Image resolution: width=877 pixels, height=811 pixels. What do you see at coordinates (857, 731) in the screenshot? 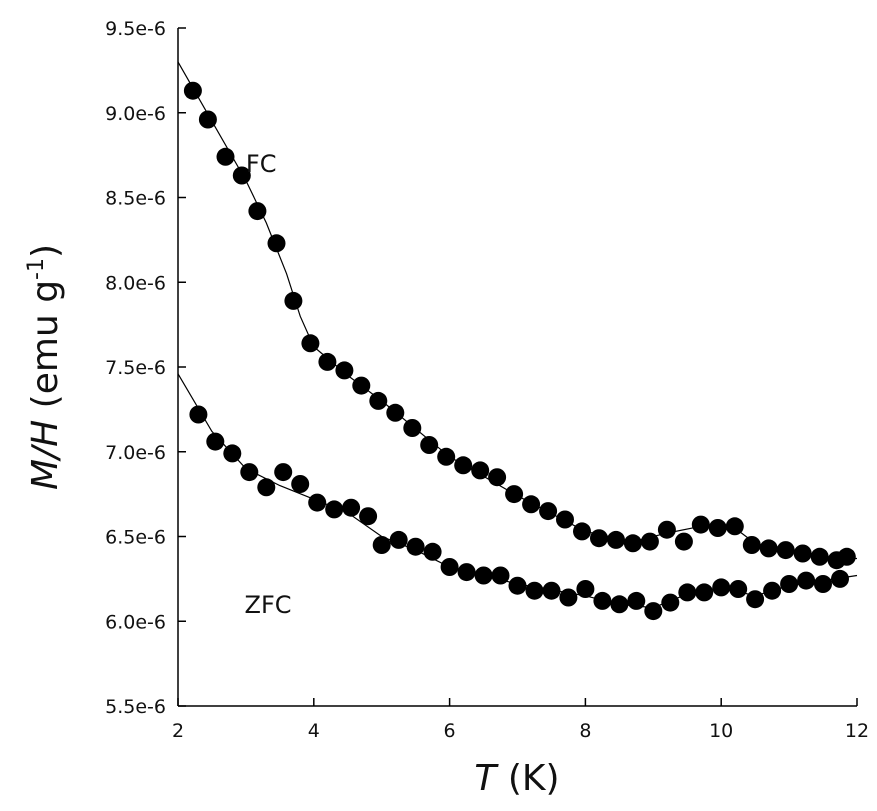
I see `x-tick-label: 12` at bounding box center [857, 731].